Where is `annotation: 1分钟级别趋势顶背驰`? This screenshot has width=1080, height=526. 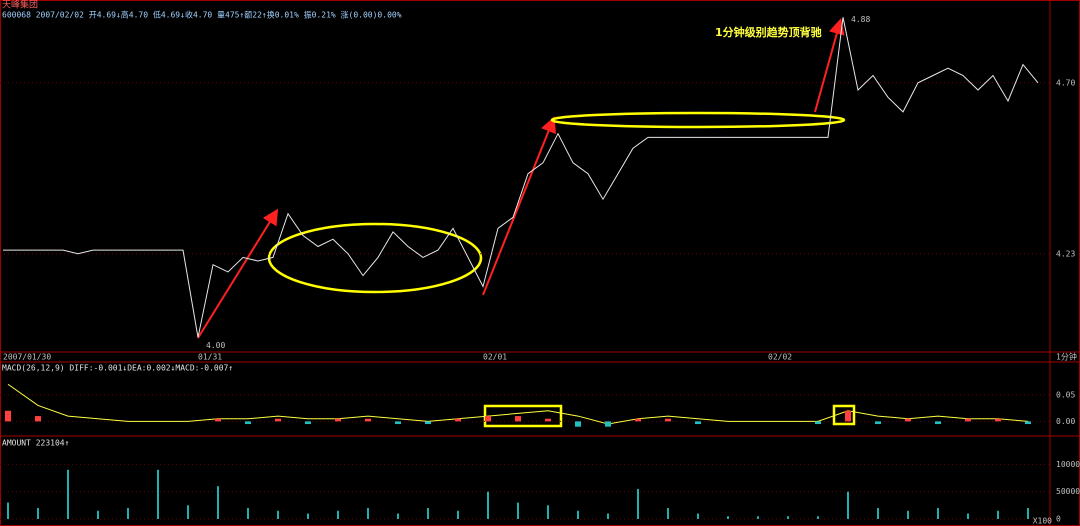 annotation: 1分钟级别趋势顶背驰 is located at coordinates (768, 32).